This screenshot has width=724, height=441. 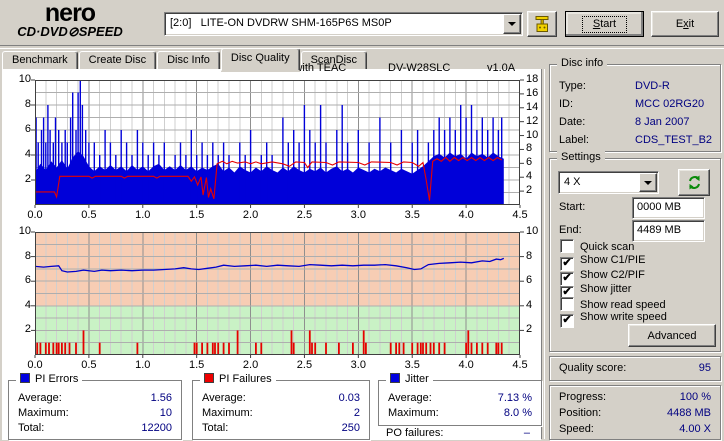 I want to click on stat-value: 12200, so click(x=156, y=428).